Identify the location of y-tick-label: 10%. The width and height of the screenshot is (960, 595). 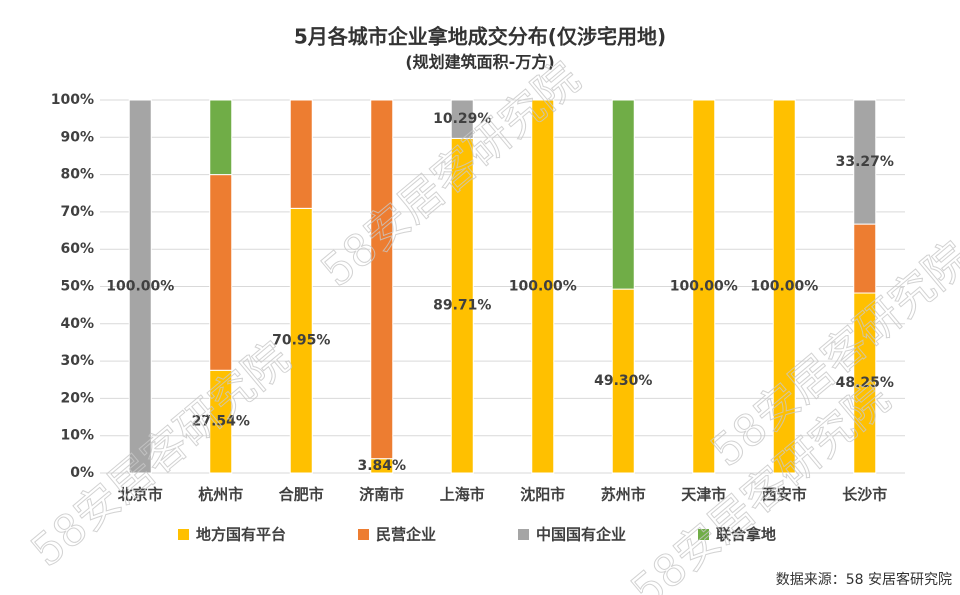
(77, 436).